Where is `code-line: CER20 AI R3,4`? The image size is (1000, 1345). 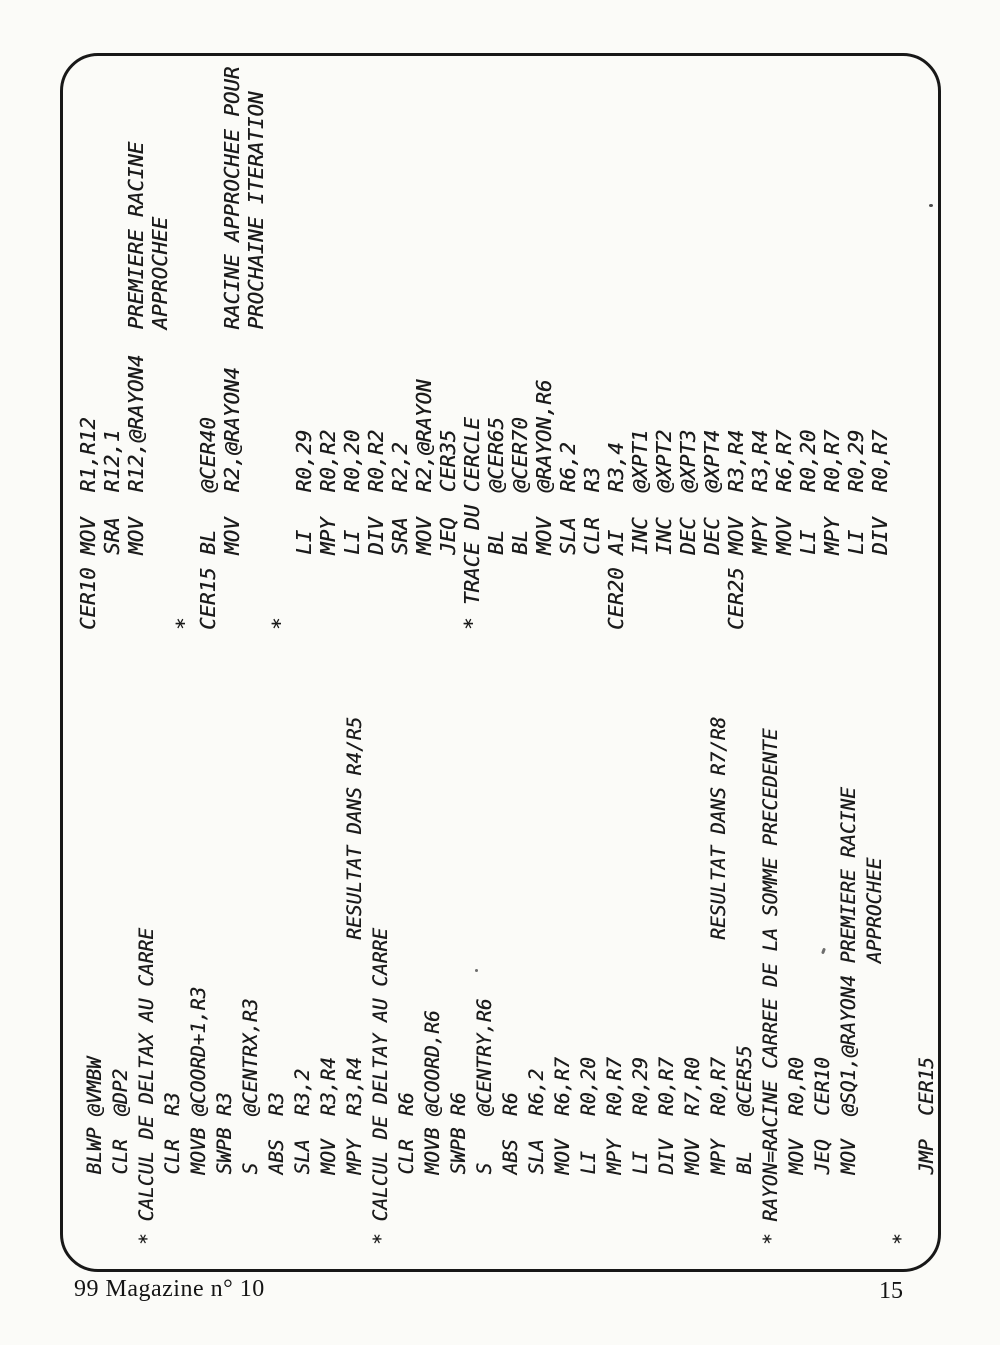 code-line: CER20 AI R3,4 is located at coordinates (616, 536).